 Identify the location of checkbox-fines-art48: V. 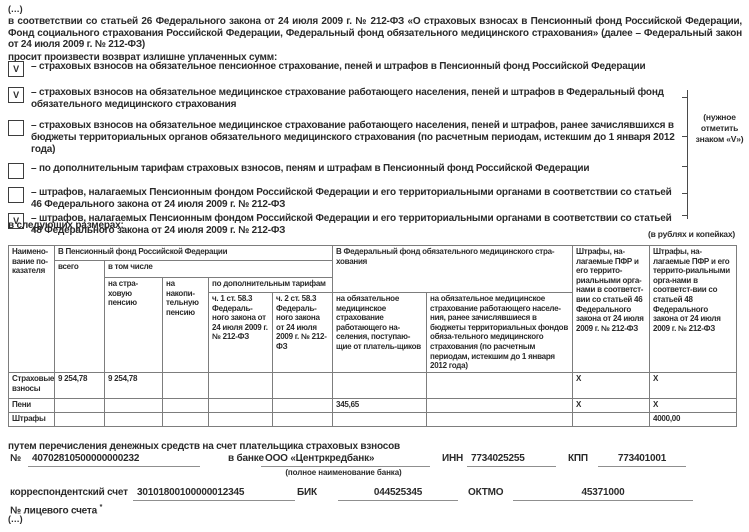
(16, 221).